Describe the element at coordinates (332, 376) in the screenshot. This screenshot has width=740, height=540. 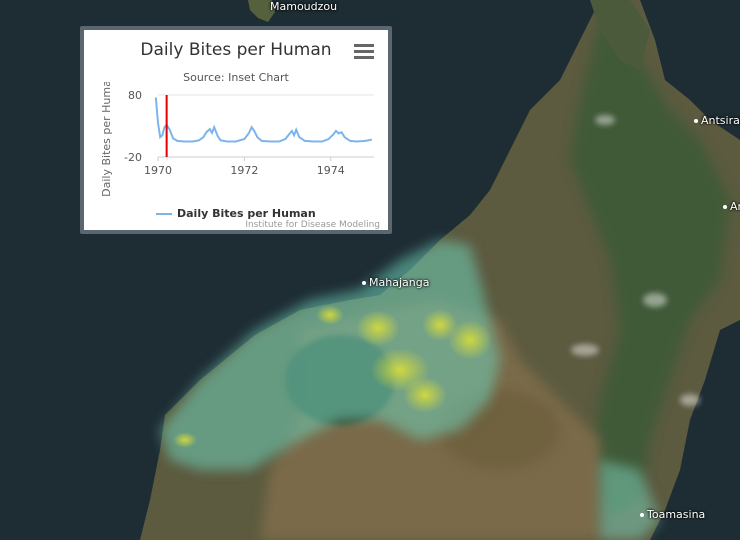
I see `heatmap-hotspots` at that location.